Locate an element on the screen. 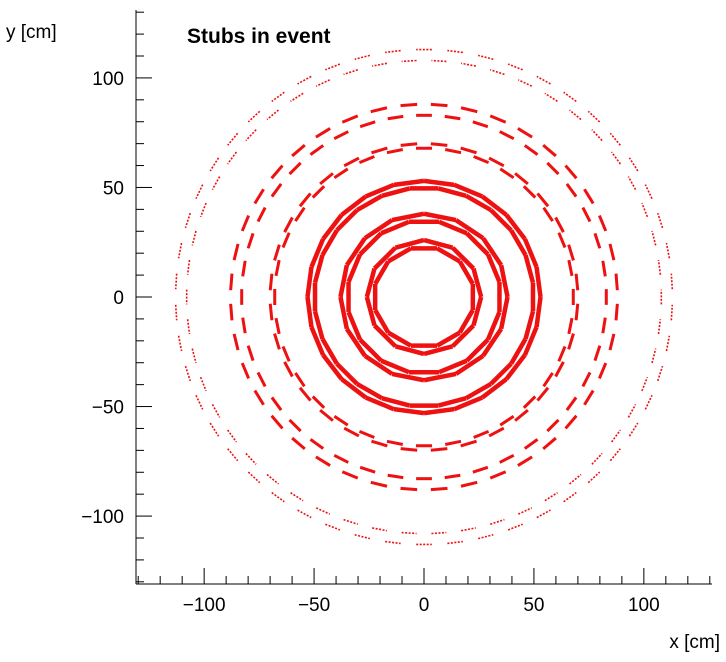 This screenshot has width=726, height=662. y-tick-label: 0 is located at coordinates (118, 298).